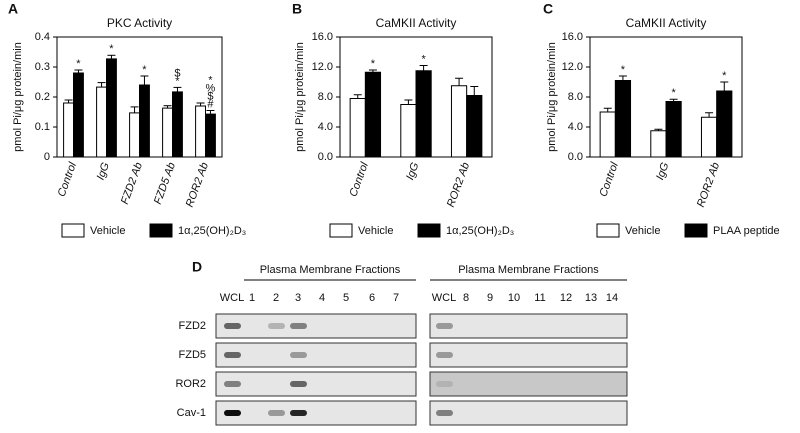 This screenshot has height=433, width=800. Describe the element at coordinates (322, 298) in the screenshot. I see `lane-label: 4` at that location.